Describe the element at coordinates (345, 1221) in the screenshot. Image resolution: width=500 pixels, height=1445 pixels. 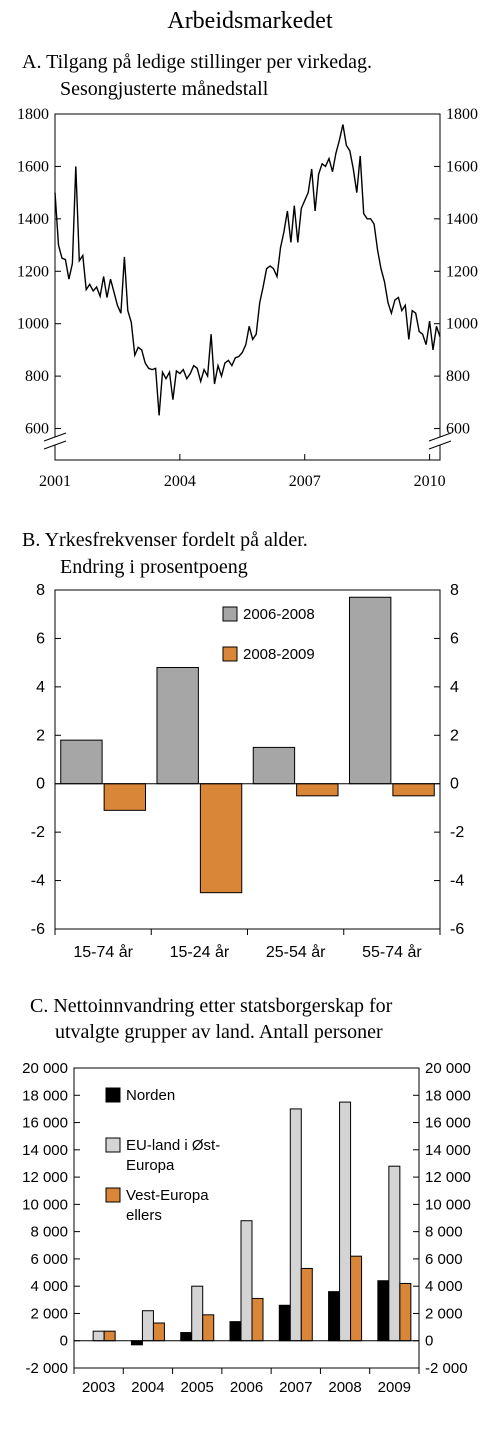
I see `chart-c-bar-eu-ost-2008` at that location.